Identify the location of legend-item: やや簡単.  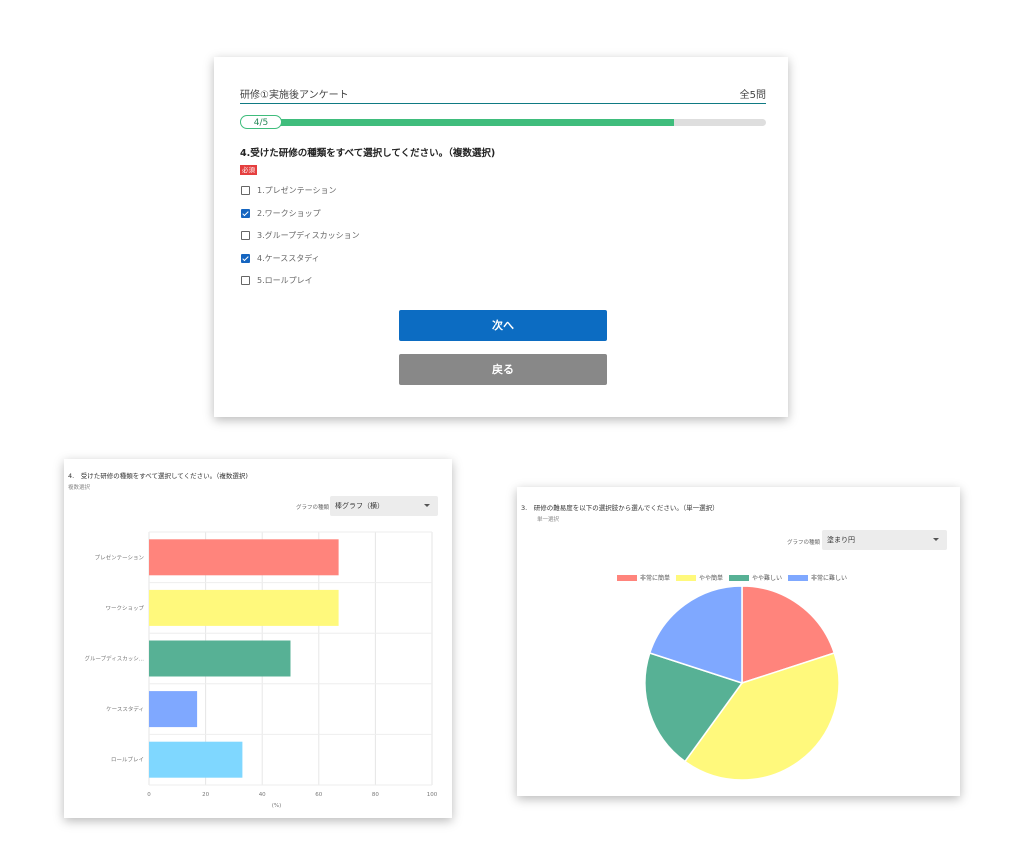
(699, 577).